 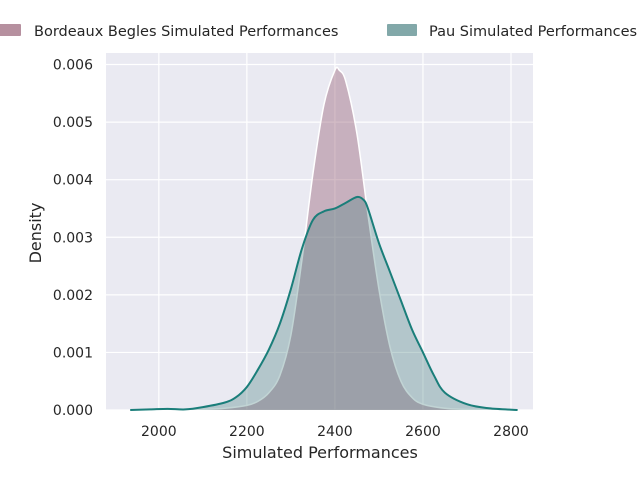 What do you see at coordinates (159, 432) in the screenshot?
I see `x-tick-label: 2000` at bounding box center [159, 432].